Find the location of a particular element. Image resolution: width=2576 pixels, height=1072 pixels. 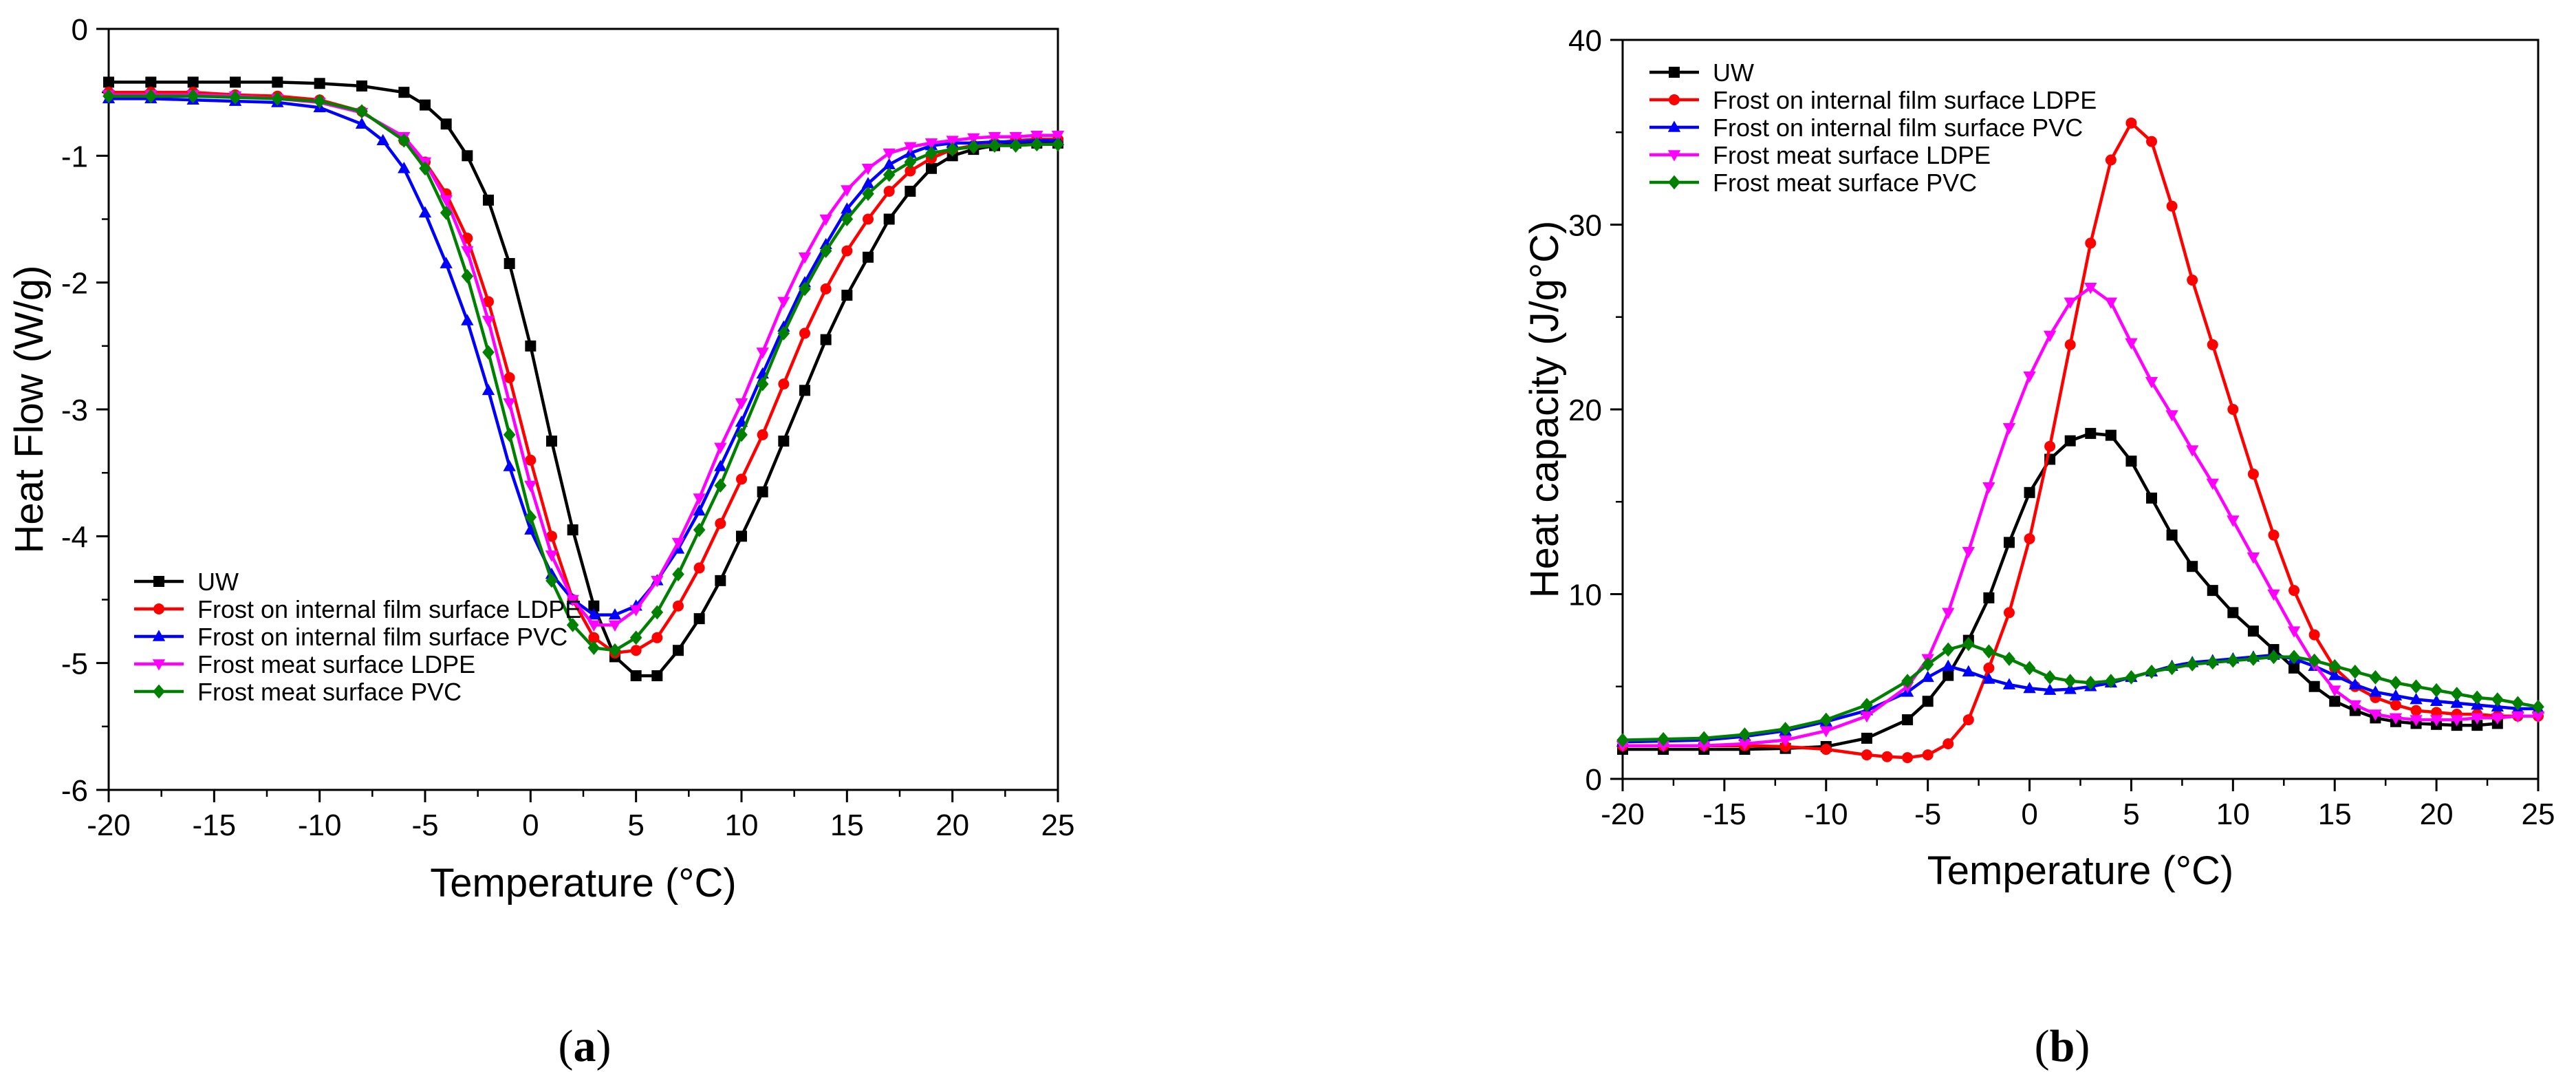

panel-label-b: (b) is located at coordinates (2062, 1046).